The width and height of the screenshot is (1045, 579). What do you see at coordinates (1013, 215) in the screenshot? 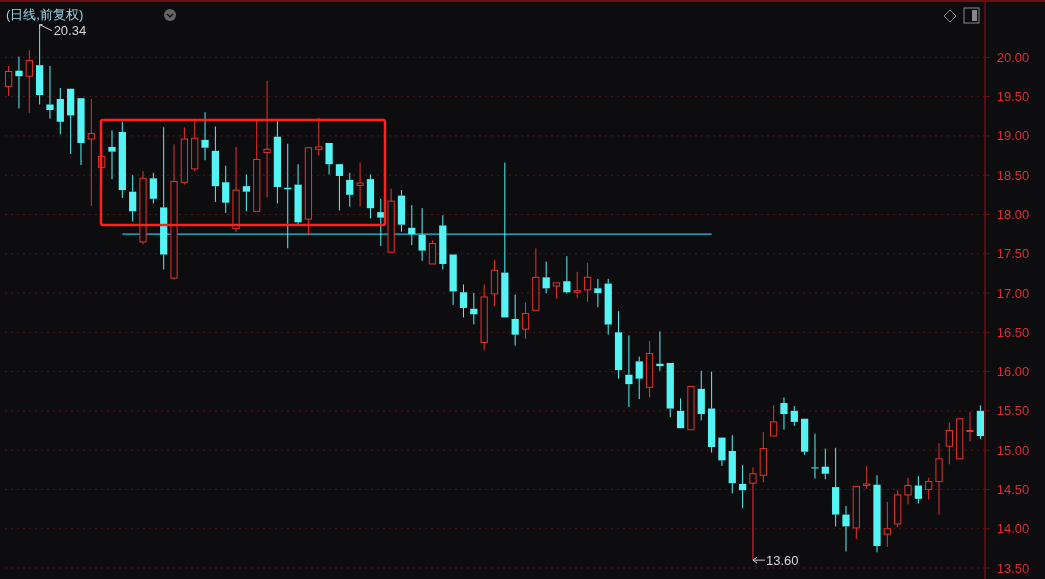
I see `y-tick-label: 18.00` at bounding box center [1013, 215].